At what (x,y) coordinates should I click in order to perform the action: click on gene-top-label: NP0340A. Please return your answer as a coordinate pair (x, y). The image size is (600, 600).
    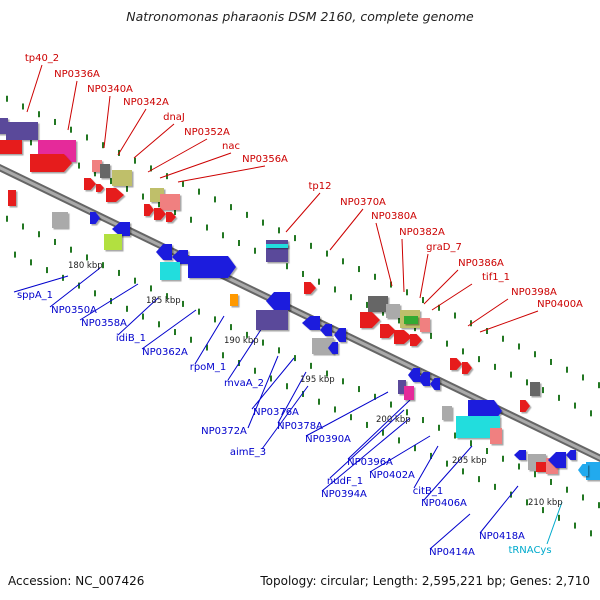
    Looking at the image, I should click on (110, 89).